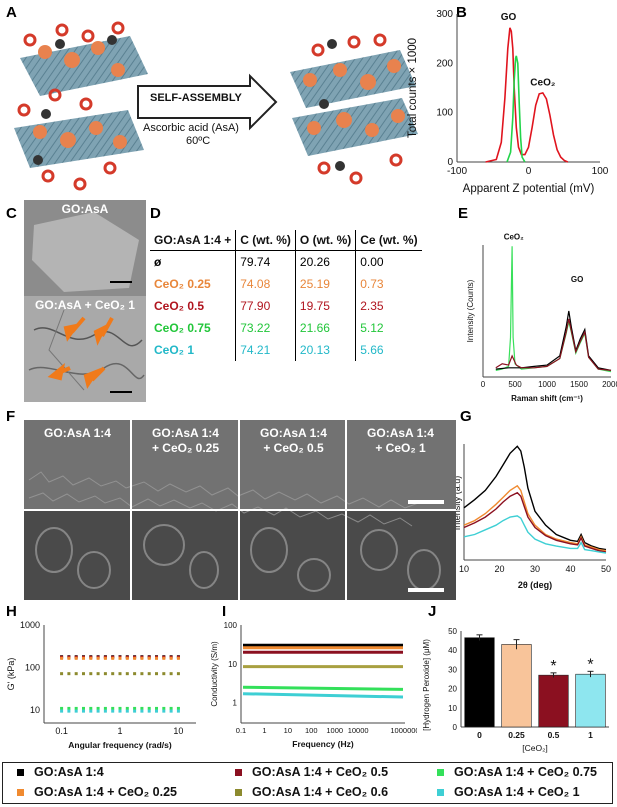  I want to click on carbon-groups, so click(189, 103).